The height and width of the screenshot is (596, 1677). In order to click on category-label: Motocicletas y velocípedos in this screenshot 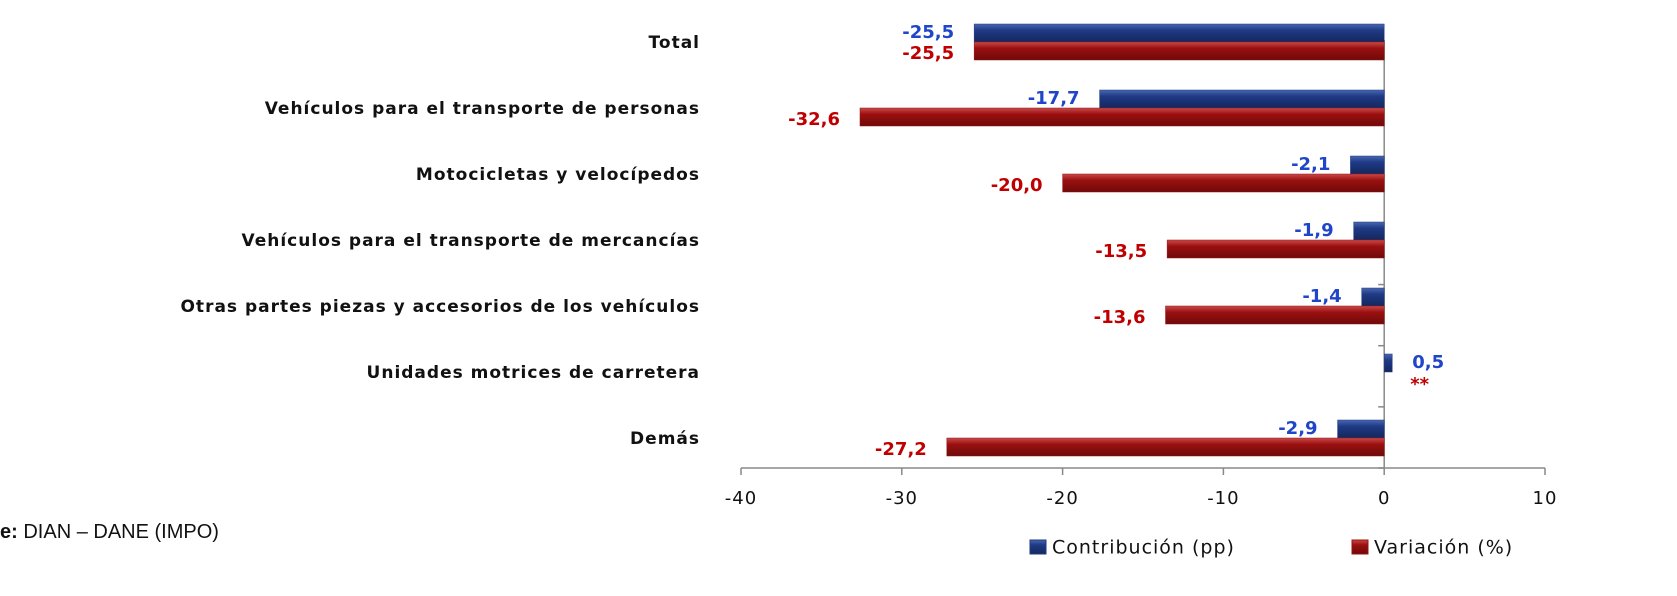, I will do `click(558, 175)`.